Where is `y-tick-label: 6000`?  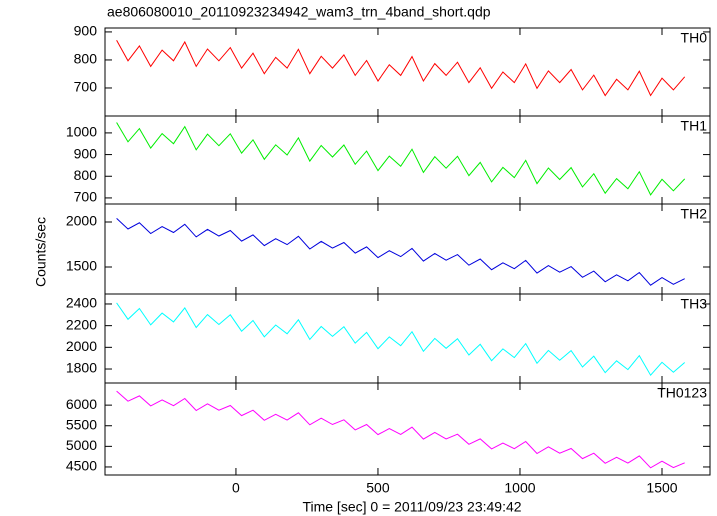 y-tick-label: 6000 is located at coordinates (81, 404).